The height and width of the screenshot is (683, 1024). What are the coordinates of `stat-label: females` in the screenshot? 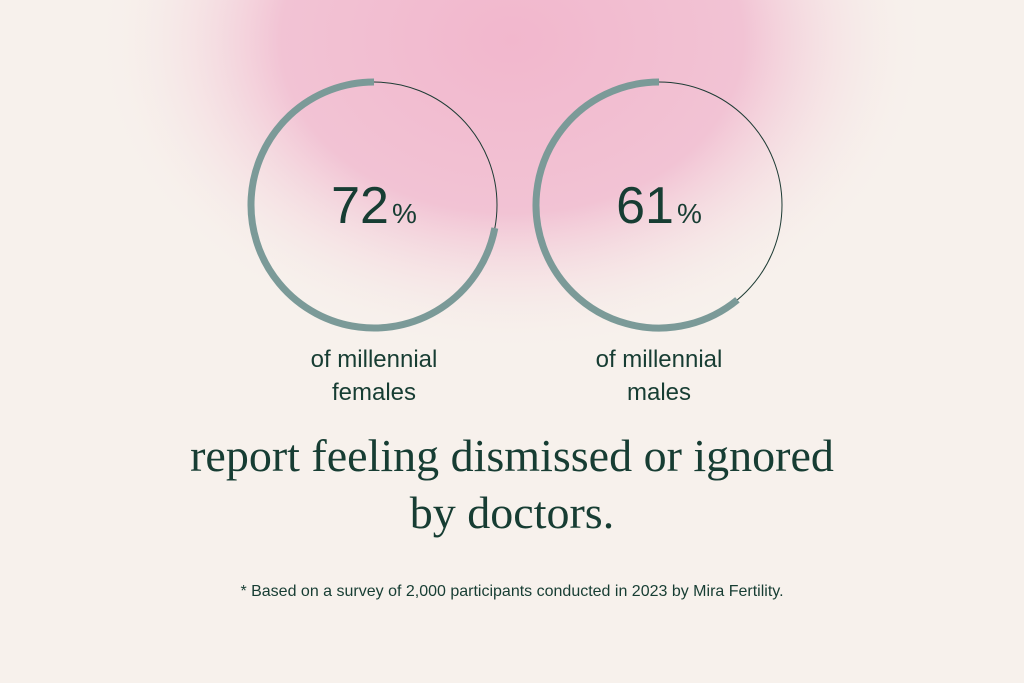 It's located at (374, 392).